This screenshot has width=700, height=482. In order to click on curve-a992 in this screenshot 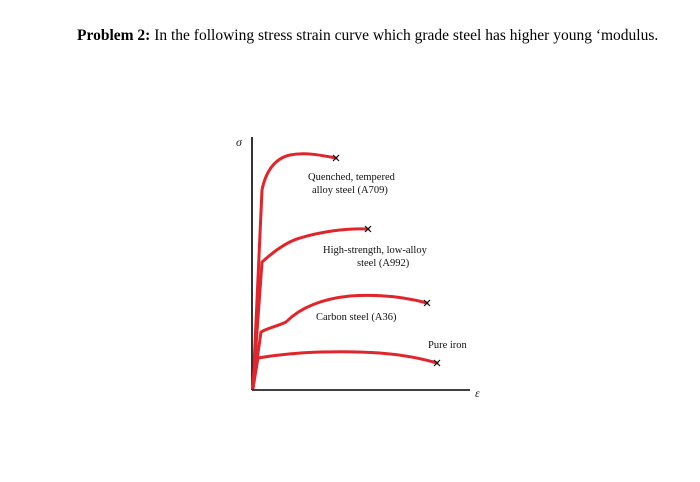, I will do `click(310, 308)`.